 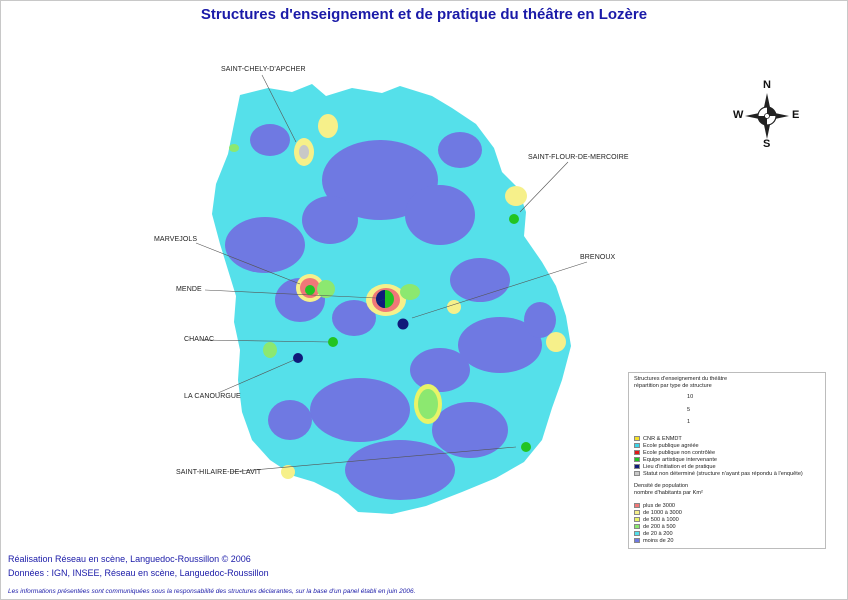 I want to click on density-row: de 20 à 200, so click(x=653, y=533).